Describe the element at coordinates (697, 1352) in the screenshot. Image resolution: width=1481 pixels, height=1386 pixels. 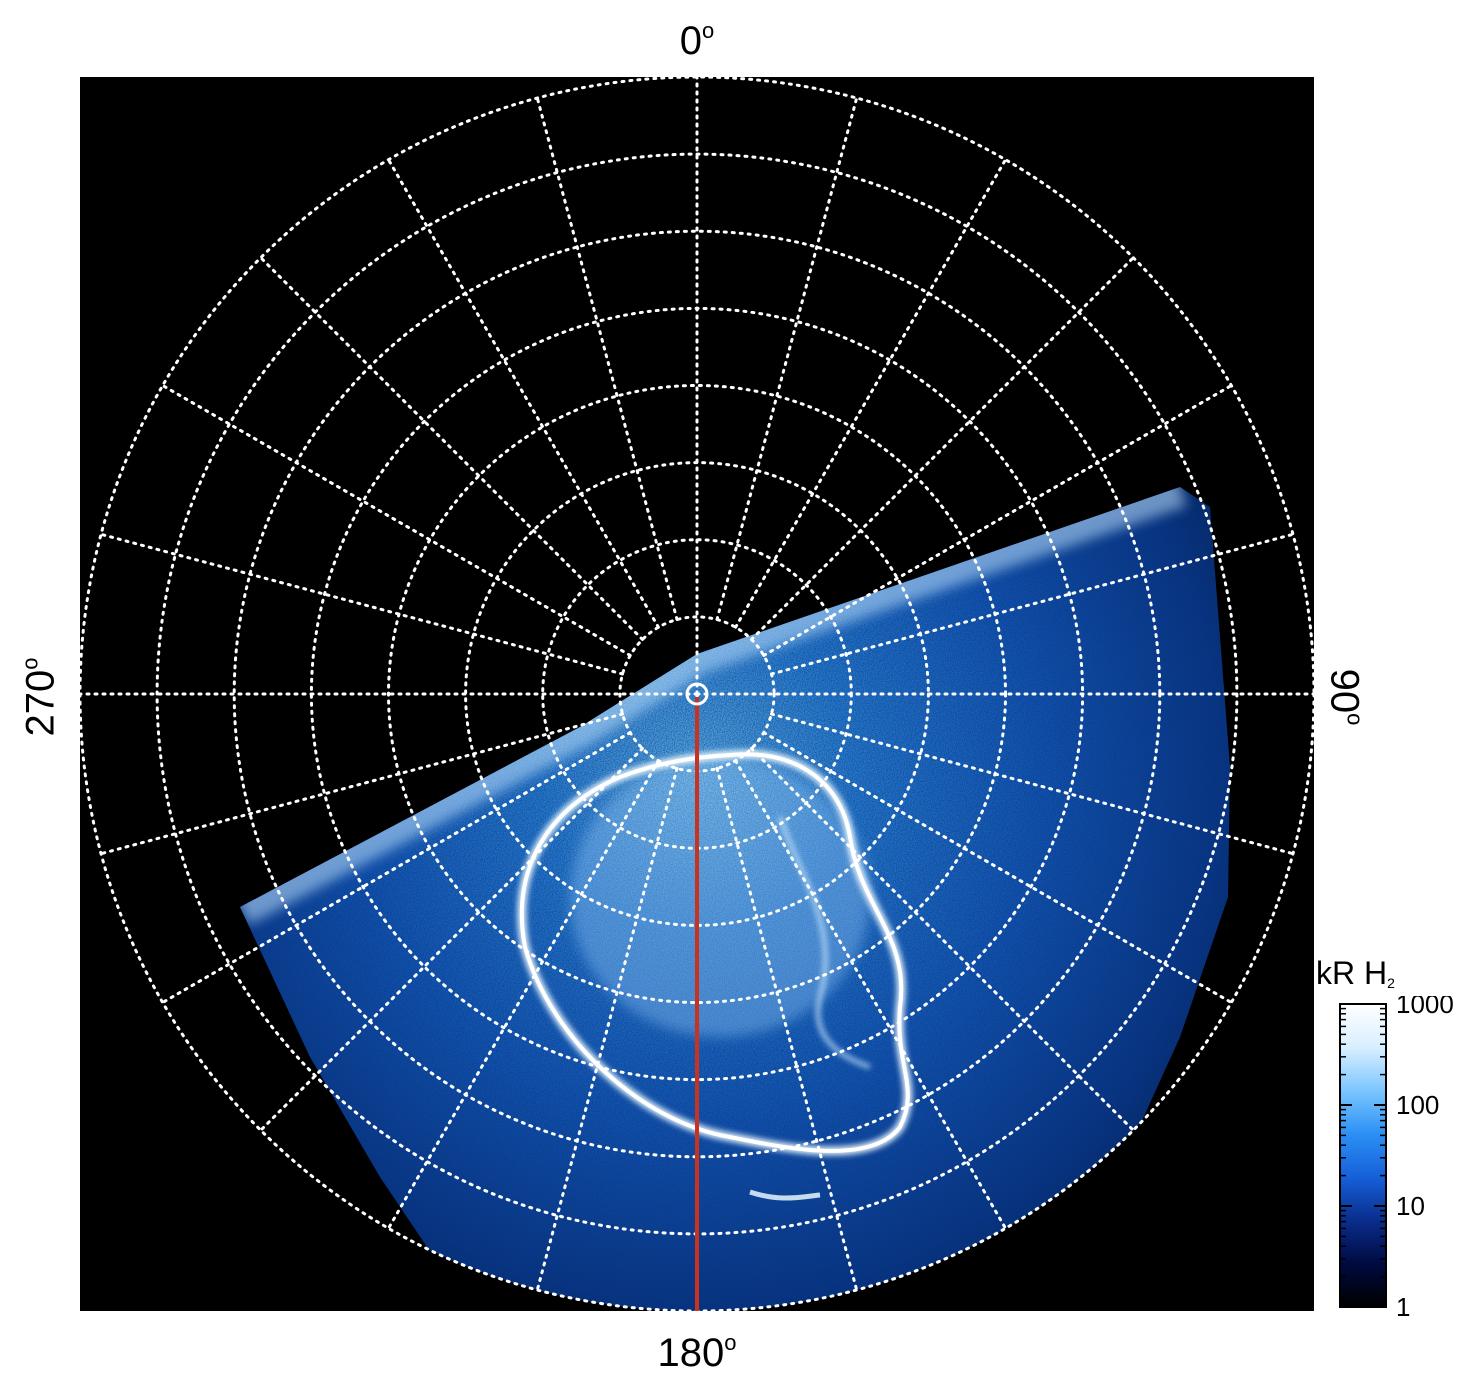
I see `longitude-label-bottom: 180o` at that location.